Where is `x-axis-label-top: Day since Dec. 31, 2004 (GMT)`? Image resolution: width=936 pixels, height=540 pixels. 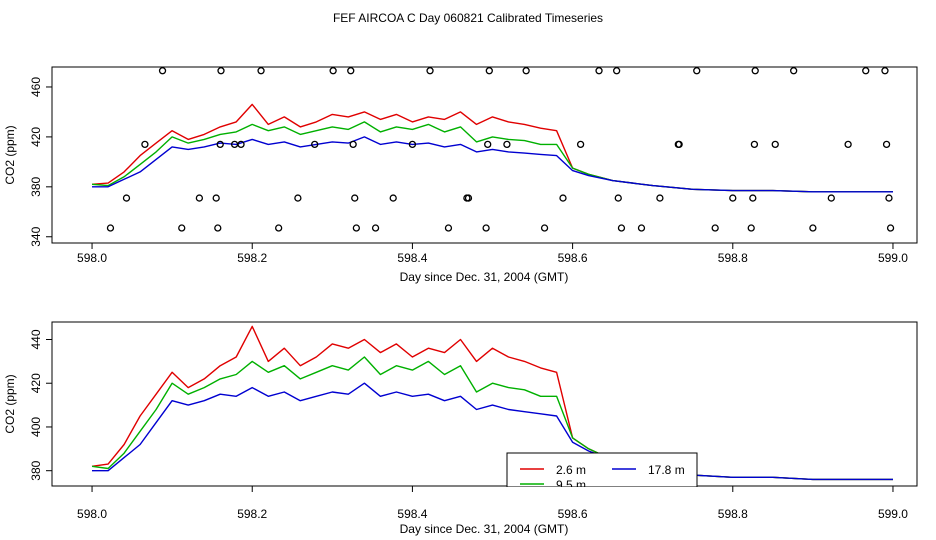
x-axis-label-top: Day since Dec. 31, 2004 (GMT) is located at coordinates (484, 277).